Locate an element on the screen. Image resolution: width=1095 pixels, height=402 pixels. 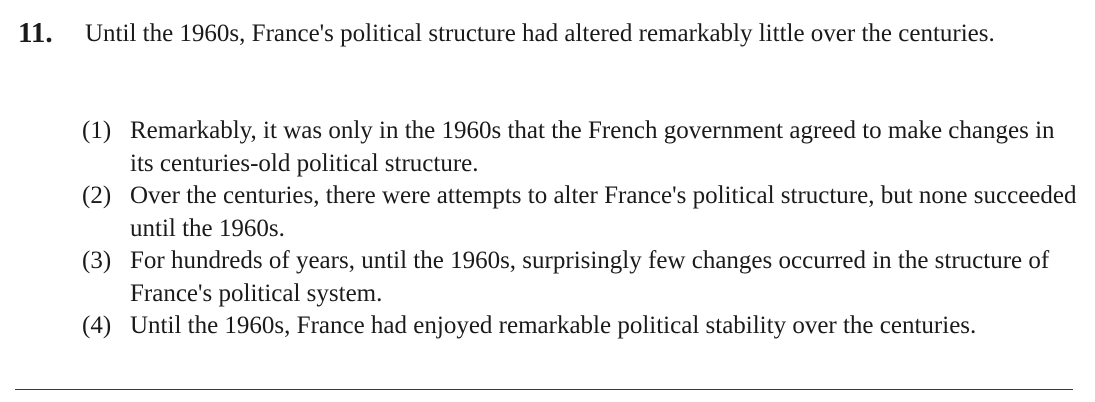
answer-option-label: (4) is located at coordinates (97, 325).